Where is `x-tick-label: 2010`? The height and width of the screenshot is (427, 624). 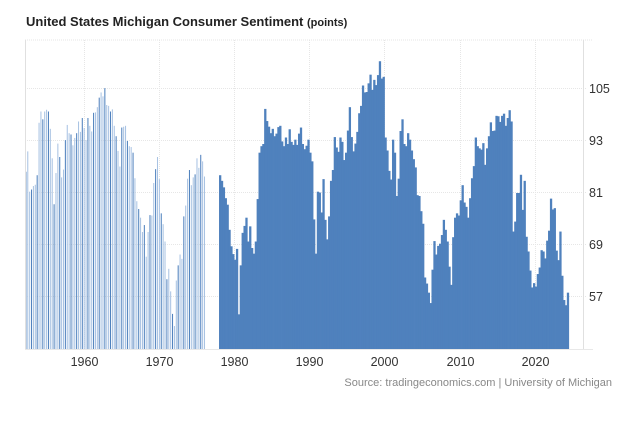 x-tick-label: 2010 is located at coordinates (461, 362).